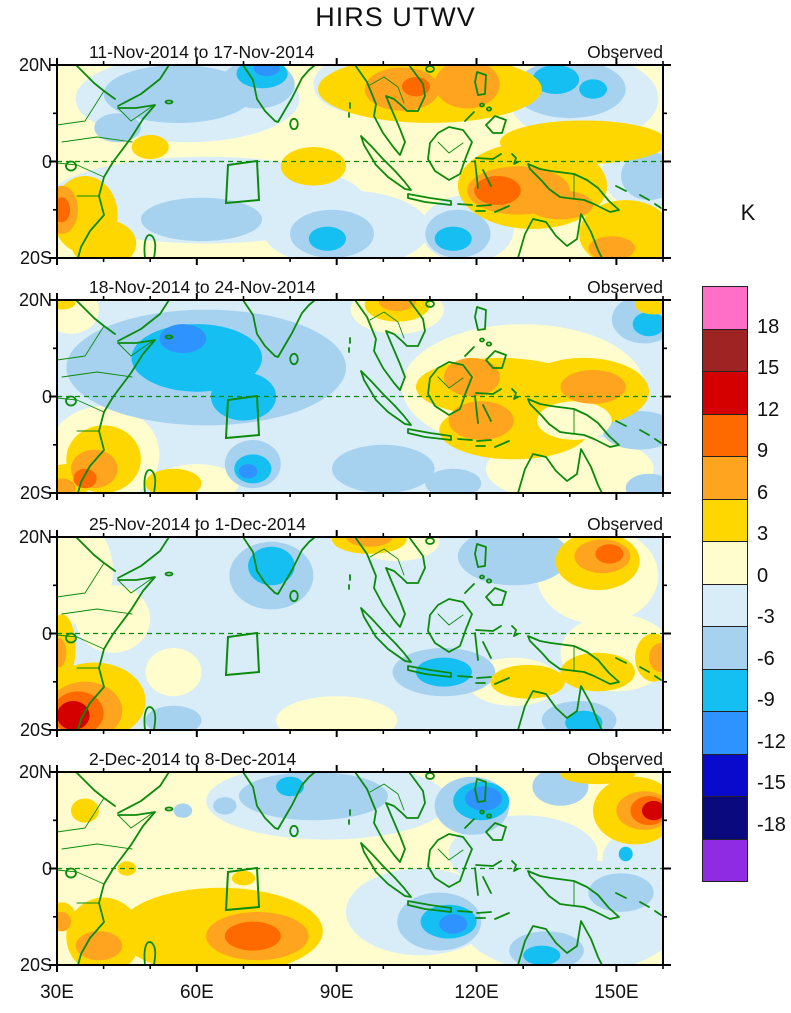  What do you see at coordinates (57, 992) in the screenshot?
I see `lon-tick-label: 30E` at bounding box center [57, 992].